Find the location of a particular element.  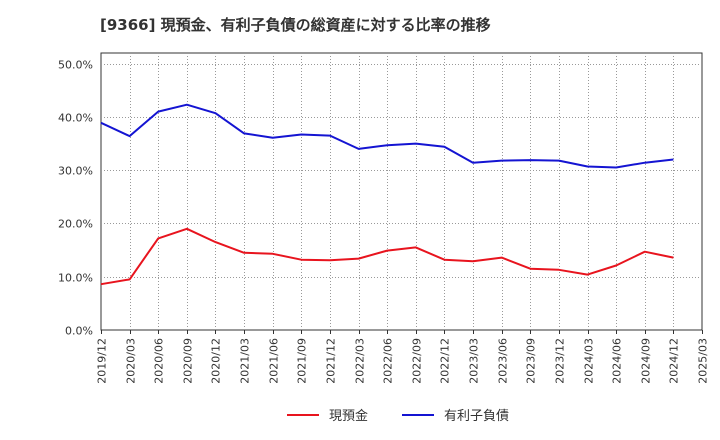

y-tick-label: 40.0% is located at coordinates (75, 118).